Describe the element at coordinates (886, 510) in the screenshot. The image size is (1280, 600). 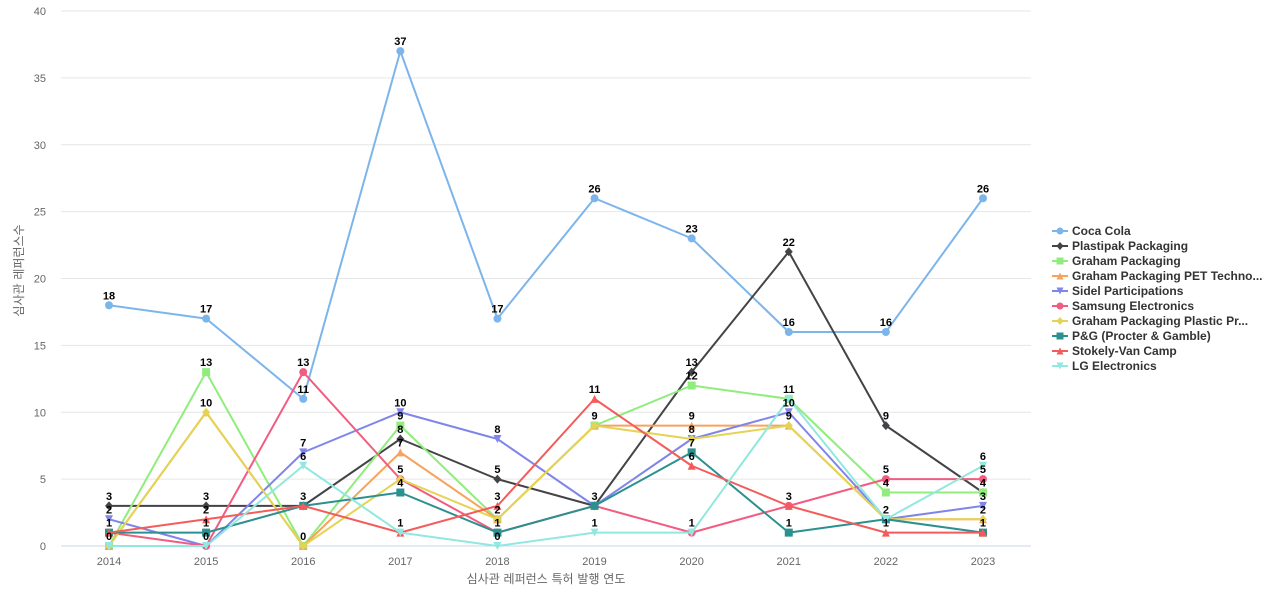
I see `data-label: 2` at that location.